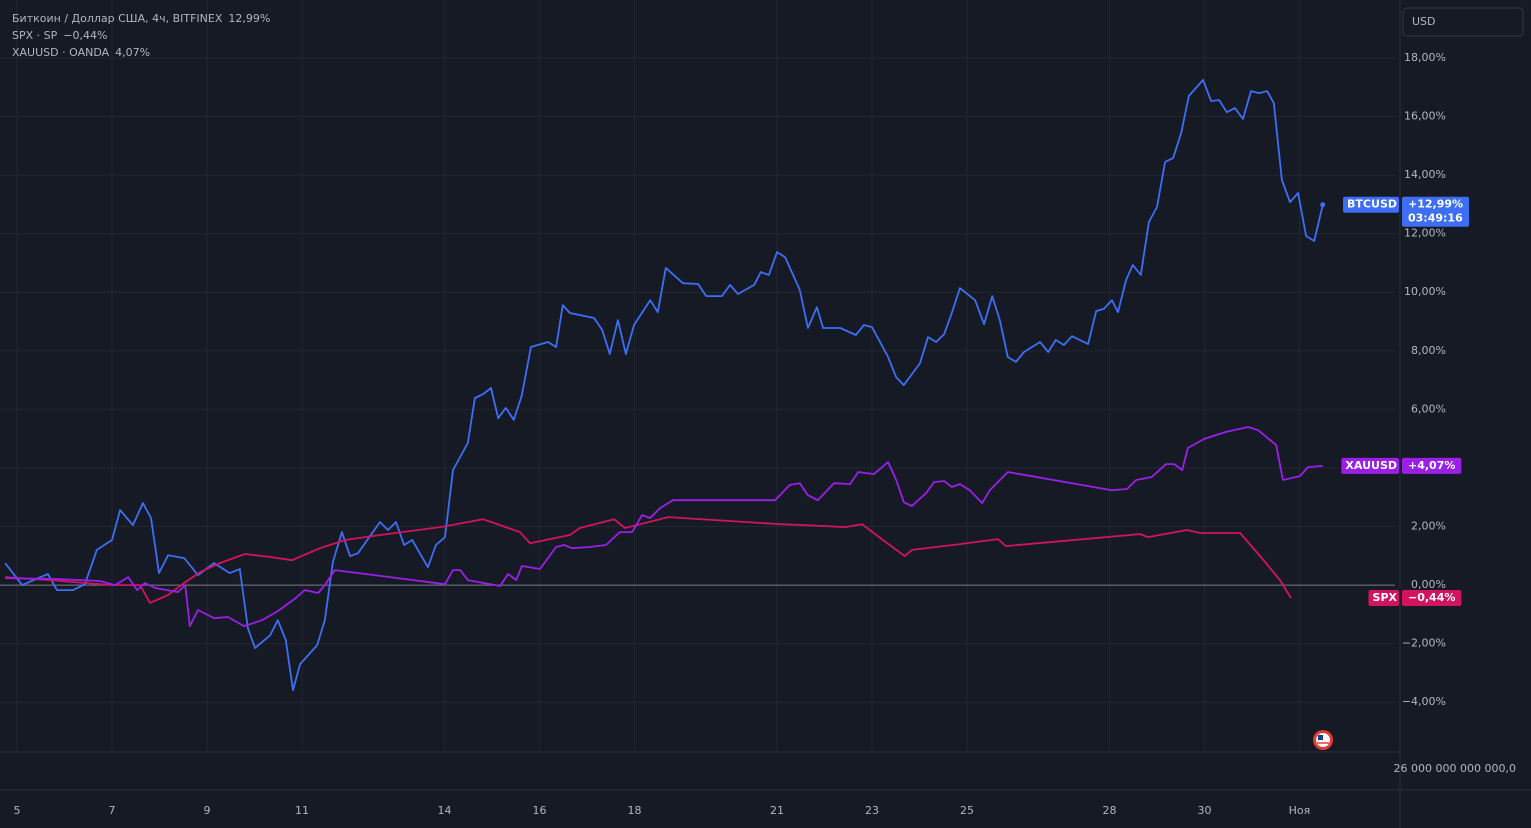  I want to click on y-tick-label: −4,00%, so click(1424, 701).